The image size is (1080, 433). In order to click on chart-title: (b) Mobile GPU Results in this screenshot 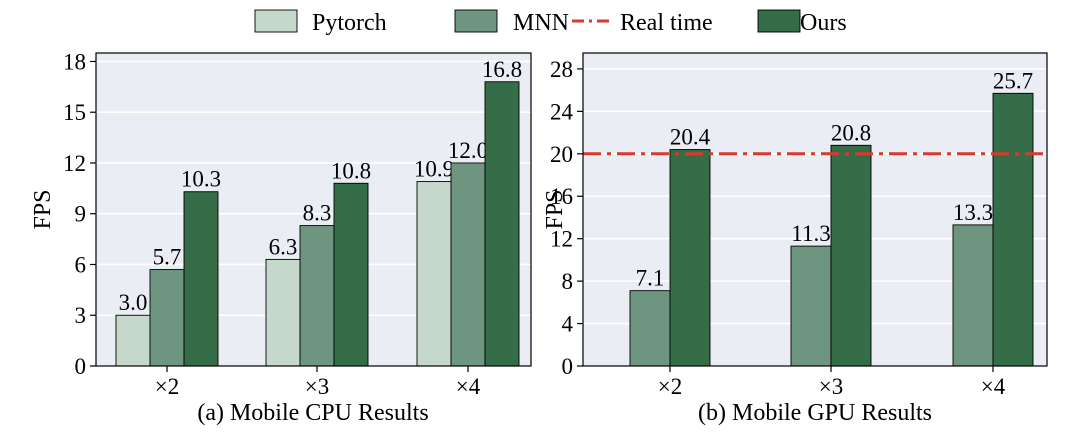, I will do `click(815, 413)`.